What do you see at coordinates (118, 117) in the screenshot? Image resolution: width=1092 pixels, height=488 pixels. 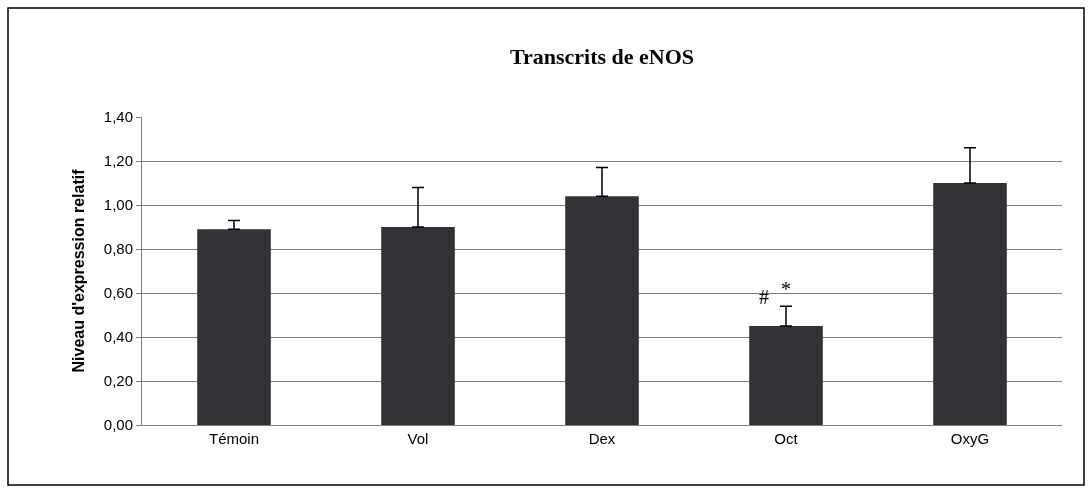 I see `y-tick-label: 1,40` at bounding box center [118, 117].